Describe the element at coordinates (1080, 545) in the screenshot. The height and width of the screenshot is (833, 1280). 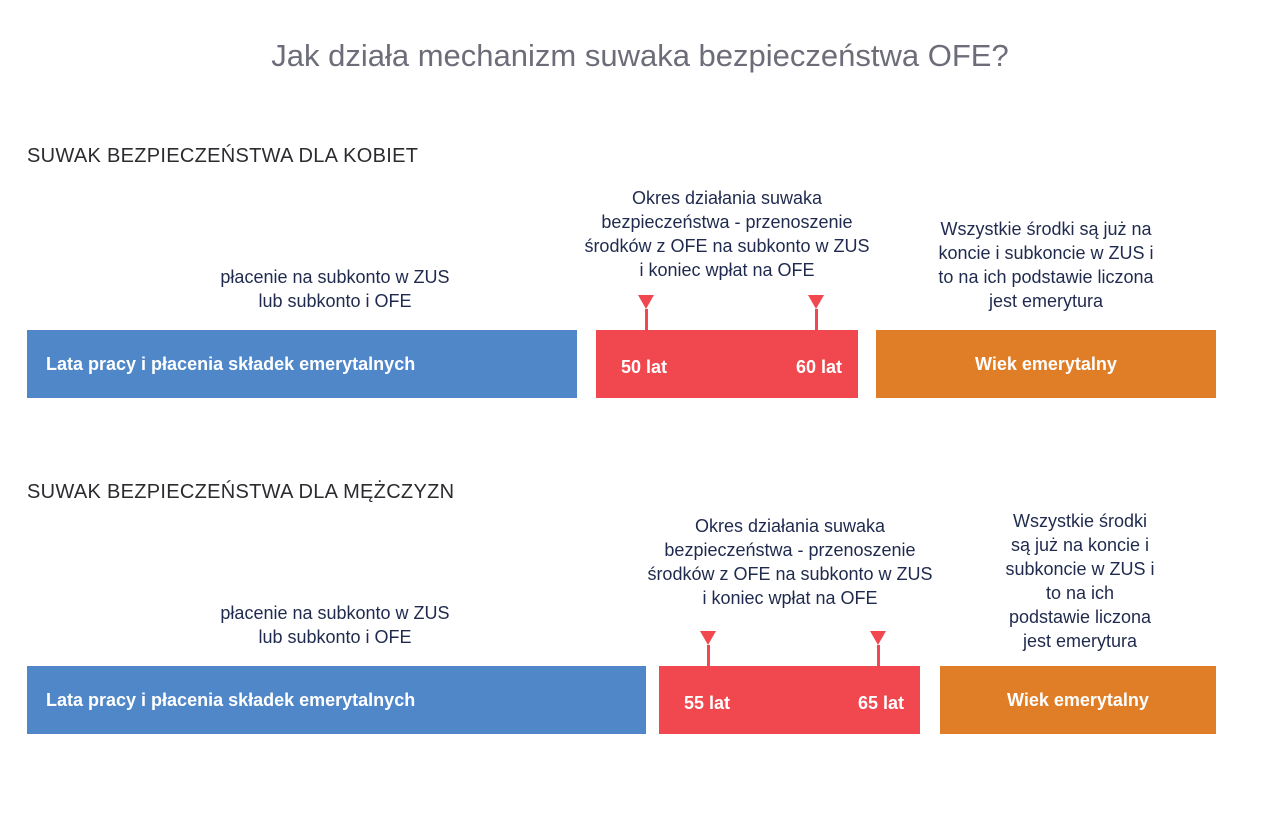
I see `note-line: są już na koncie i` at that location.